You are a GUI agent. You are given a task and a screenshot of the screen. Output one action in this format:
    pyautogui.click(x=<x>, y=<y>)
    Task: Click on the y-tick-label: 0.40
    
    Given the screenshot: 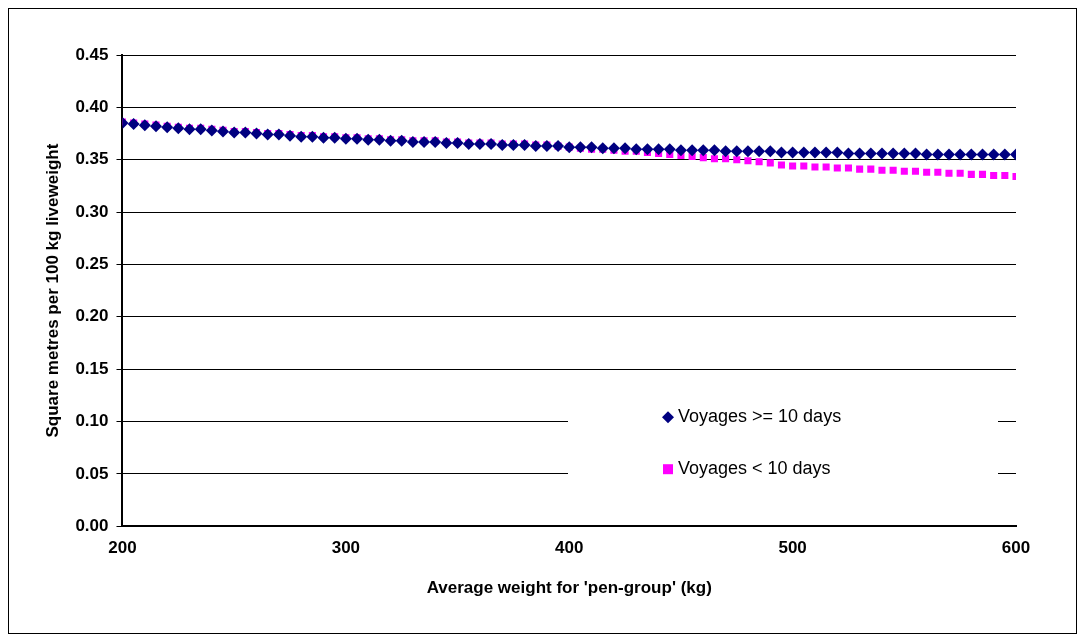 What is the action you would take?
    pyautogui.click(x=92, y=107)
    